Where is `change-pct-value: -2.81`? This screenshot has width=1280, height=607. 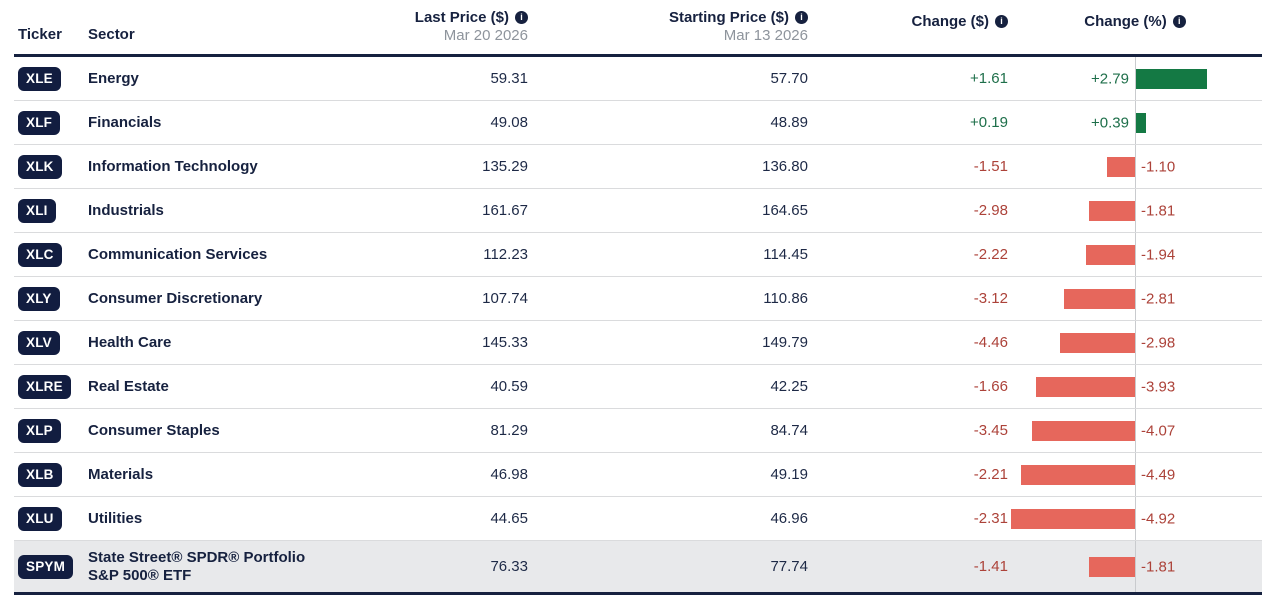 change-pct-value: -2.81 is located at coordinates (1158, 298).